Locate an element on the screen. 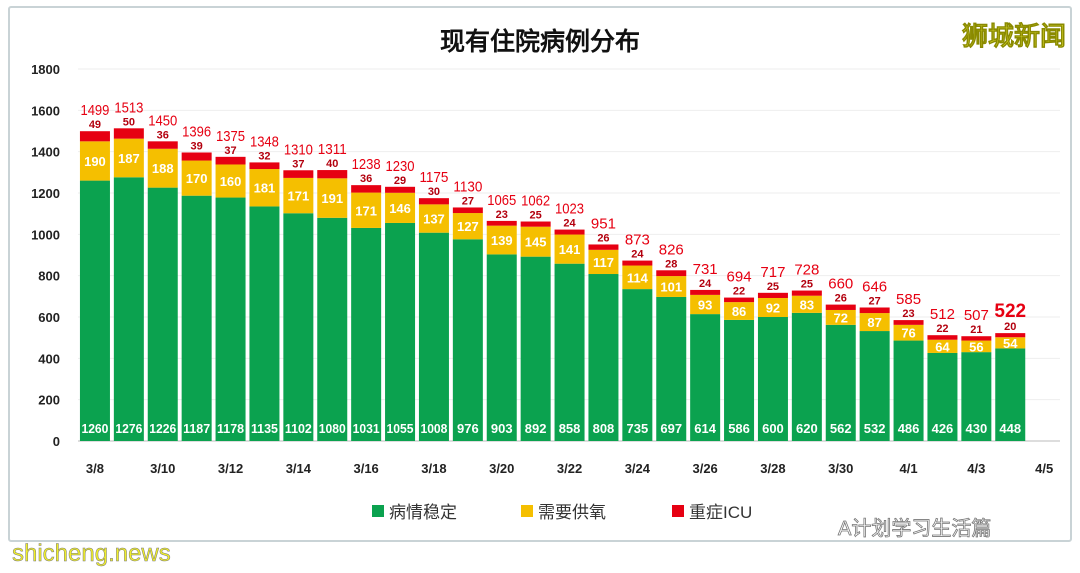 The width and height of the screenshot is (1080, 573). y-tick-label: 1800 is located at coordinates (45, 69).